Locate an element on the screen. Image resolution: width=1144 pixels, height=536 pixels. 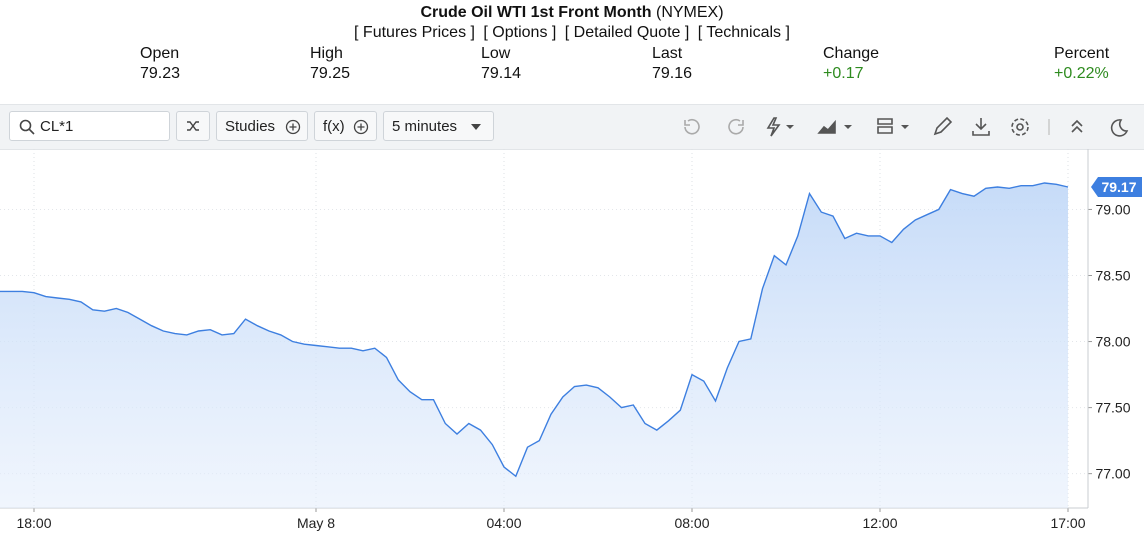
interval-select: 5 minutes is located at coordinates (438, 126).